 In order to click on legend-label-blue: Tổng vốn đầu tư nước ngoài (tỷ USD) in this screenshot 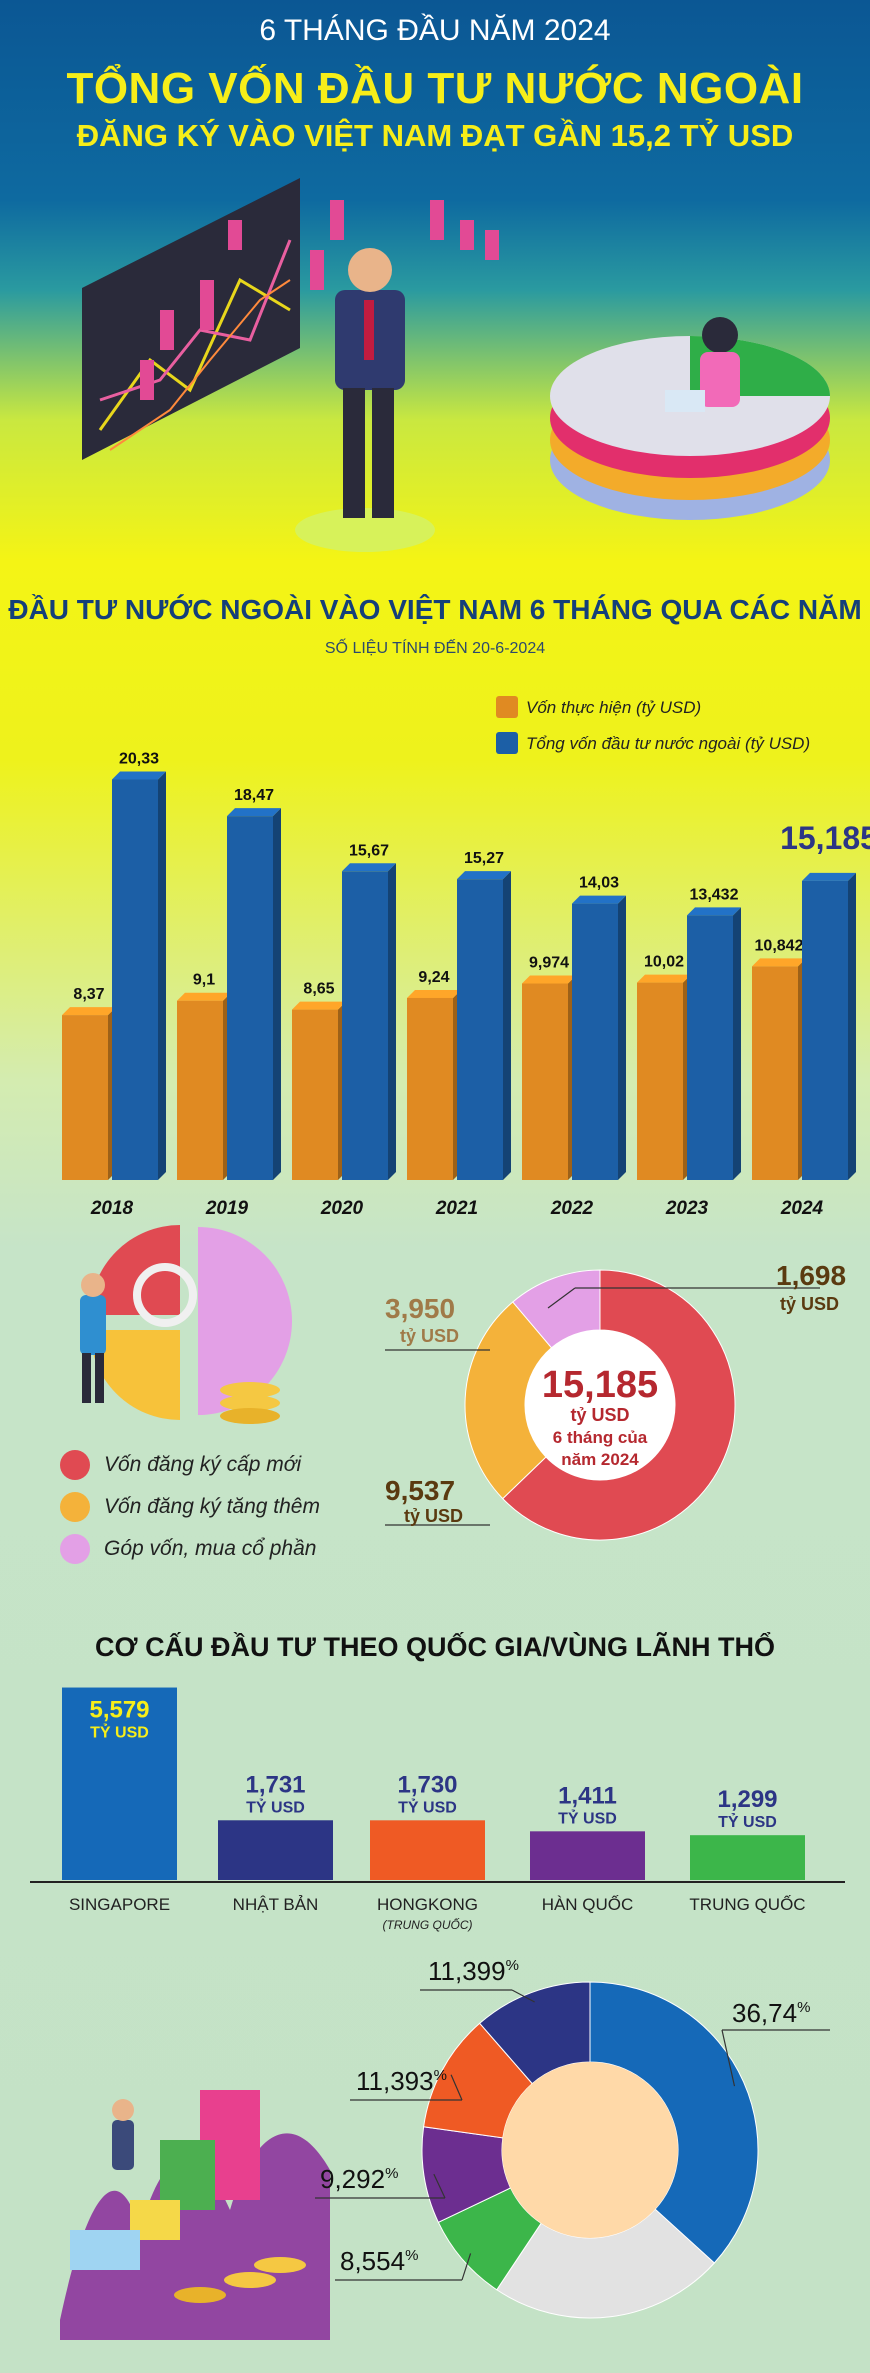, I will do `click(668, 743)`.